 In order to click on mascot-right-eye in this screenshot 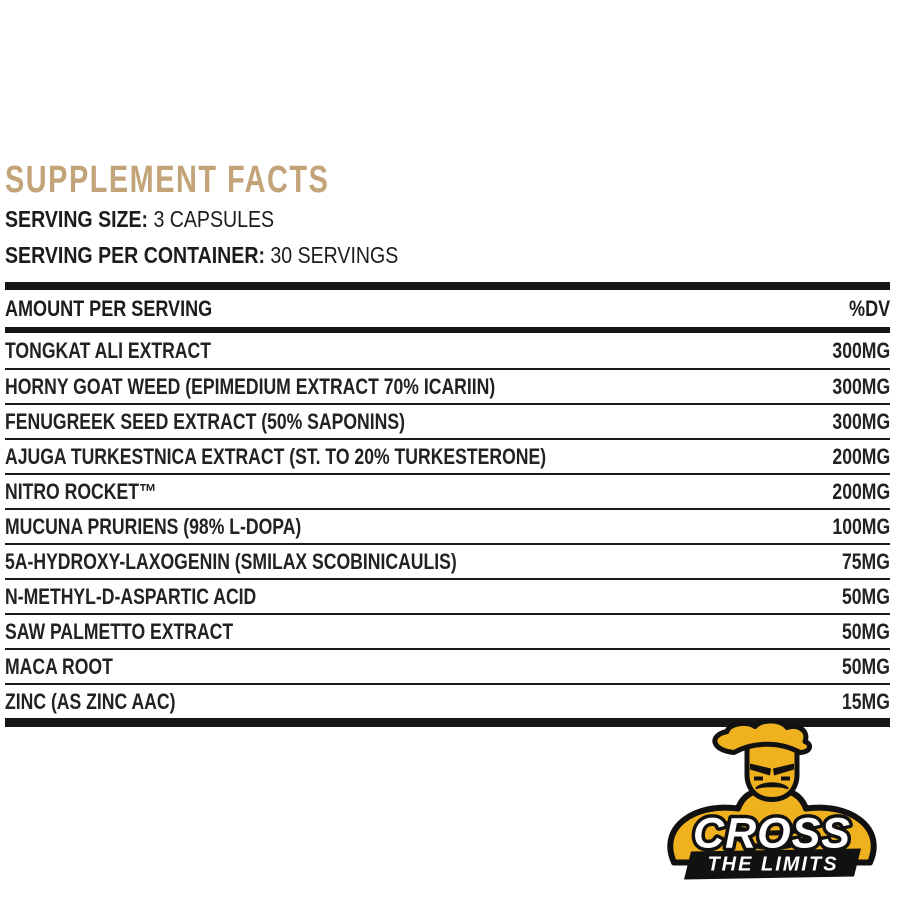, I will do `click(785, 778)`.